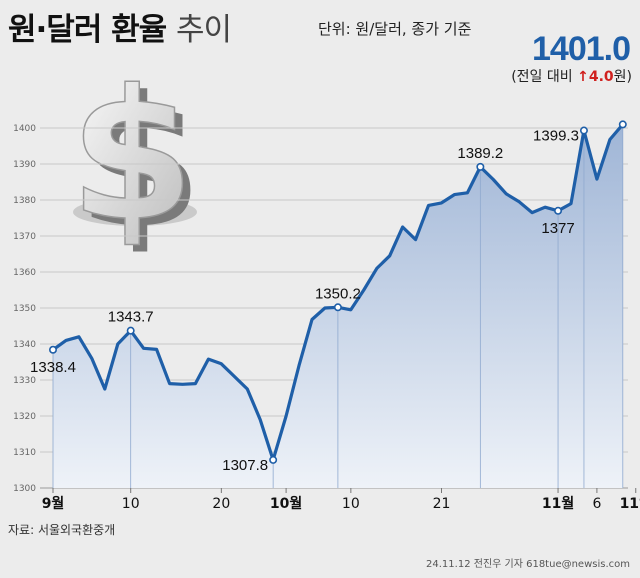 This screenshot has height=578, width=640. Describe the element at coordinates (24, 273) in the screenshot. I see `y-tick-label: 1360` at that location.